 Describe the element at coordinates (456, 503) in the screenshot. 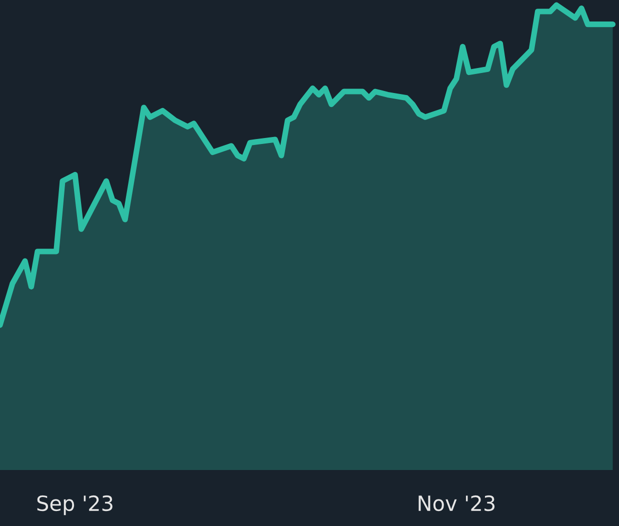

I see `x-tick-label: Nov '23` at that location.